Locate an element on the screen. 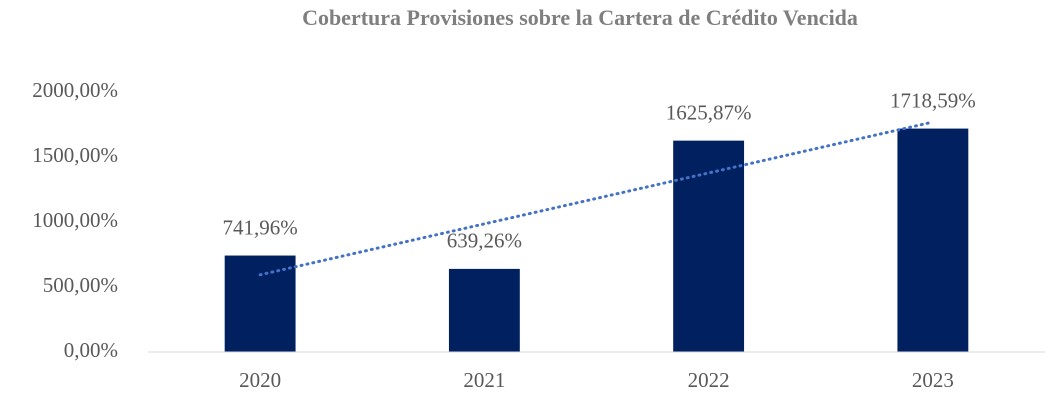 This screenshot has height=400, width=1050. y-tick-label: 0,00% is located at coordinates (91, 350).